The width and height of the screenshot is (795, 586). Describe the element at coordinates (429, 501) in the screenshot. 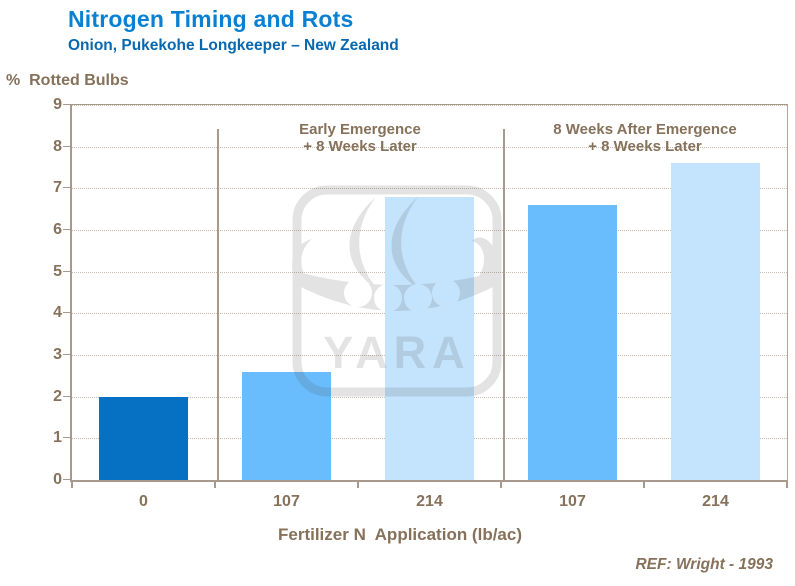

I see `x-tick-label-2: 214` at that location.